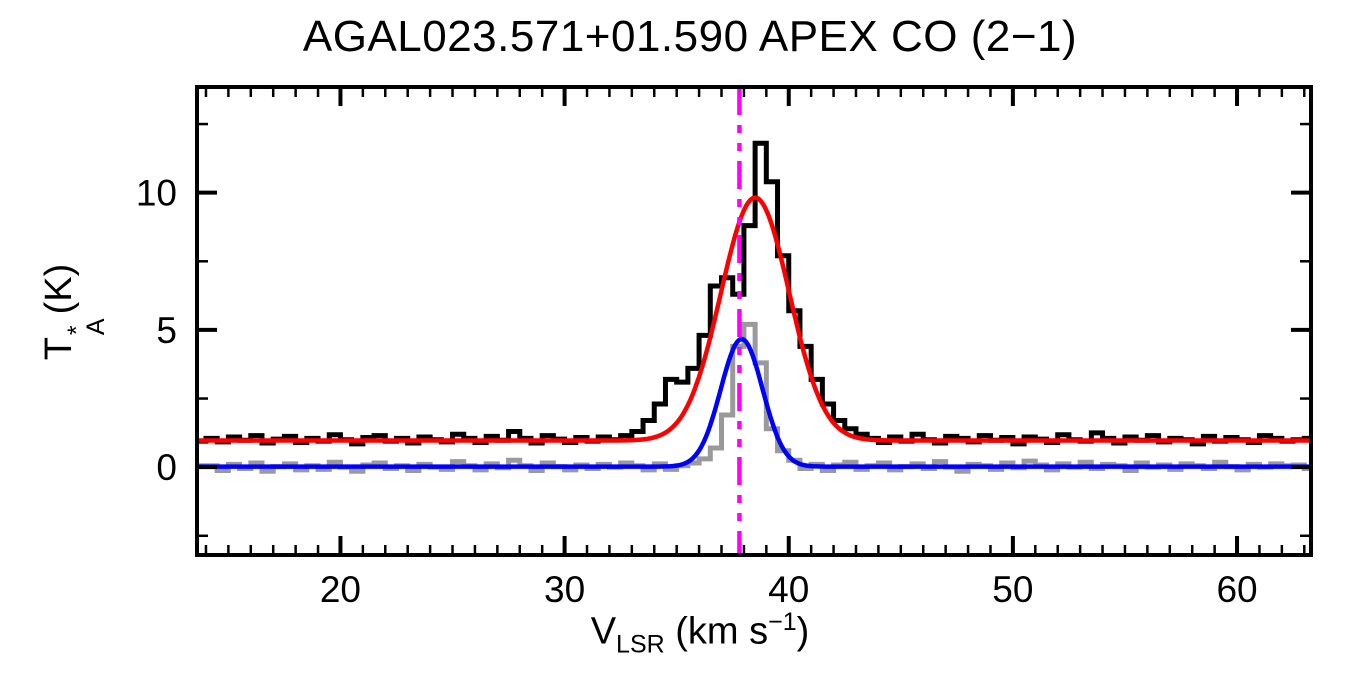 This screenshot has height=675, width=1350. Describe the element at coordinates (96, 327) in the screenshot. I see `y-axis-subscript: A` at that location.